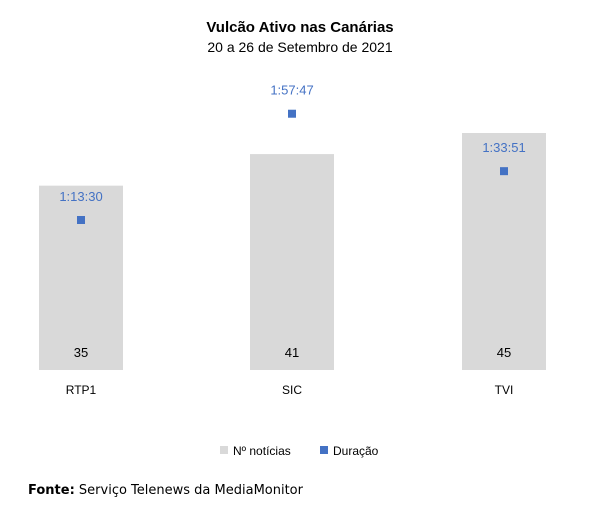 Image resolution: width=590 pixels, height=516 pixels. I want to click on bar-value-label: 35, so click(81, 352).